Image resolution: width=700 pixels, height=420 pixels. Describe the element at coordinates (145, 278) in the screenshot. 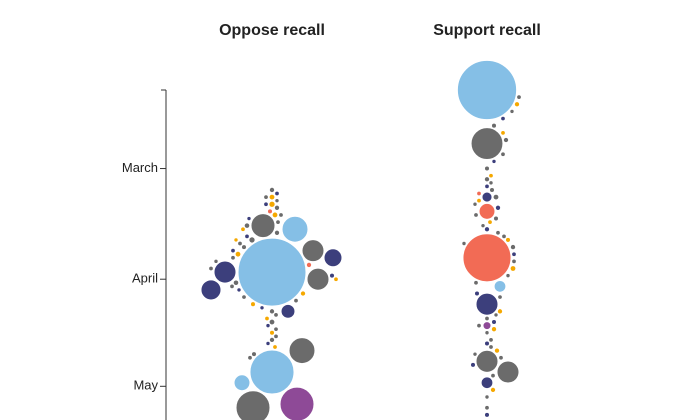

I see `y-tick-label: April` at that location.